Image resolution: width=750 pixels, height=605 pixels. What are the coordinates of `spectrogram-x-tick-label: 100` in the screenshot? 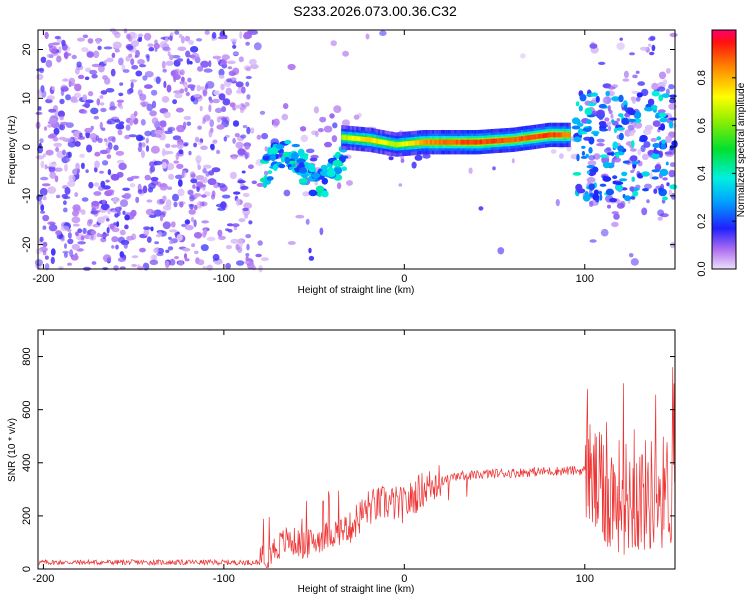 It's located at (585, 279).